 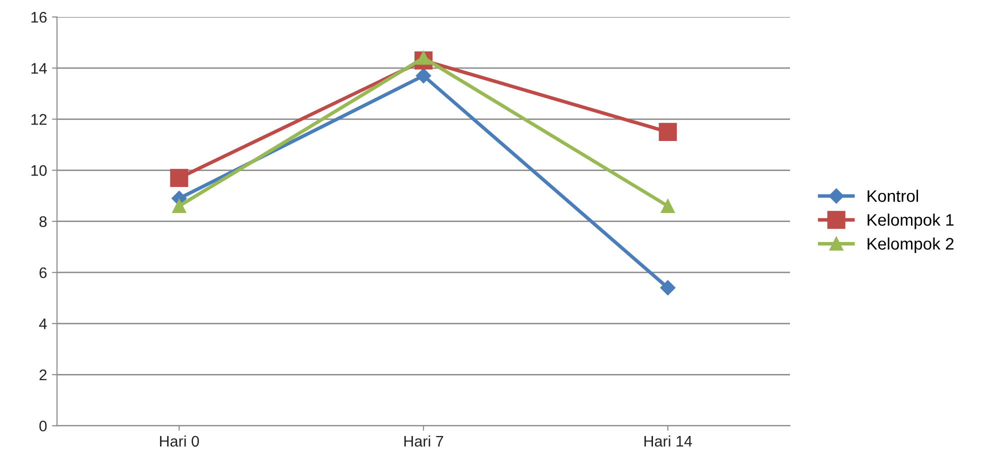 What do you see at coordinates (39, 119) in the screenshot?
I see `y-tick-label: 12` at bounding box center [39, 119].